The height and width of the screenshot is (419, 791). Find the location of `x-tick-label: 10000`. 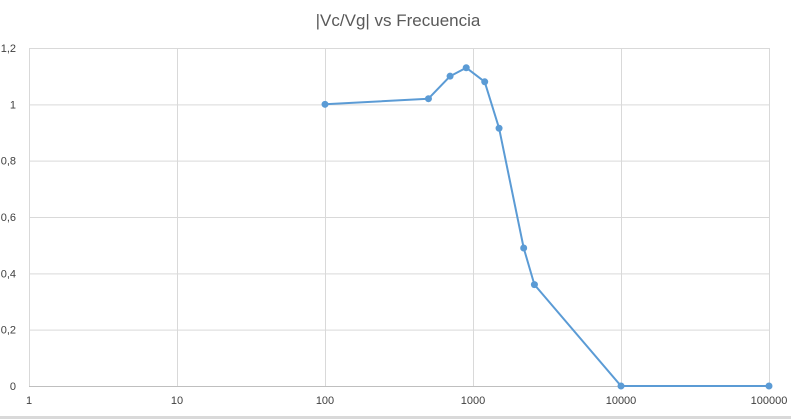

x-tick-label: 10000 is located at coordinates (621, 401).